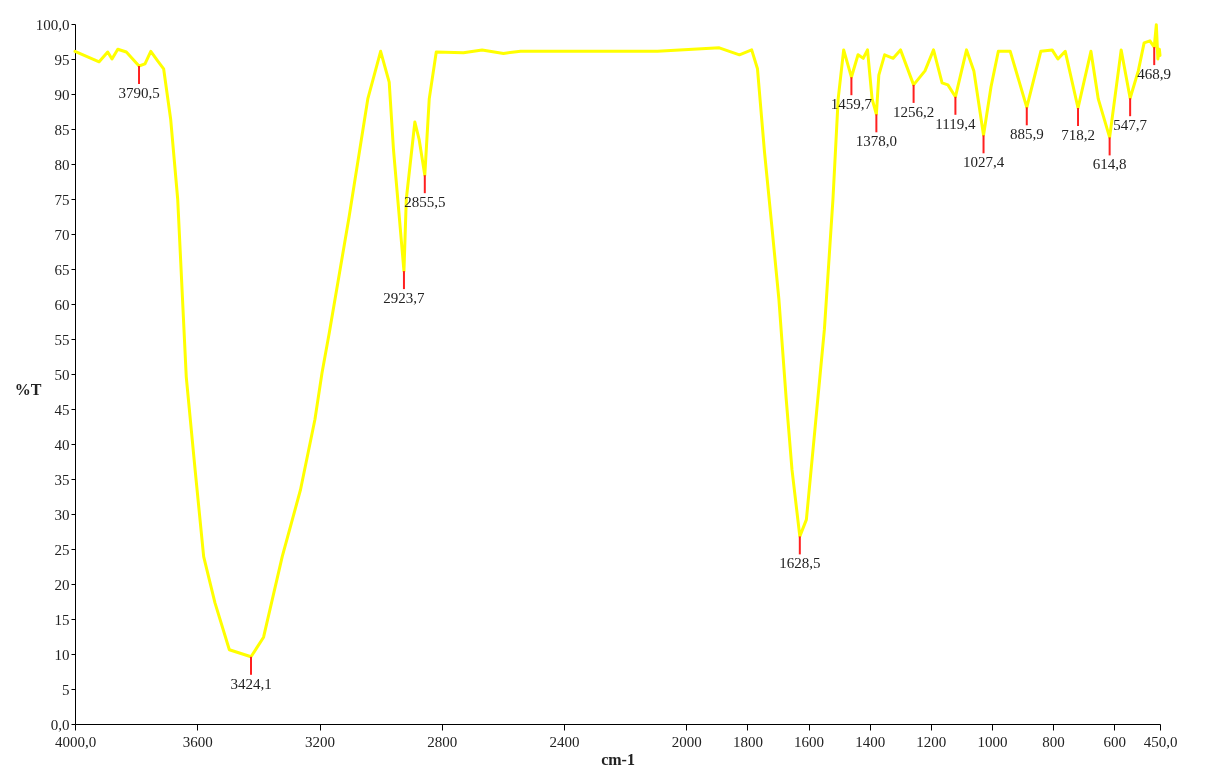 The image size is (1209, 774). Describe the element at coordinates (251, 683) in the screenshot. I see `annotation: 3424,1` at that location.